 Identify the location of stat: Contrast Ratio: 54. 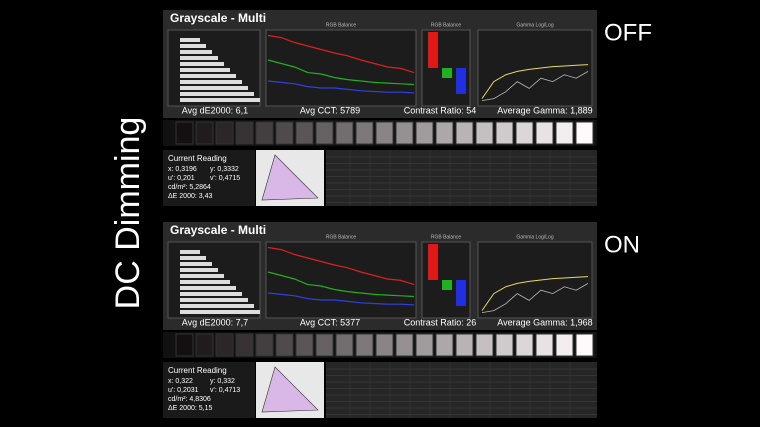
(440, 110).